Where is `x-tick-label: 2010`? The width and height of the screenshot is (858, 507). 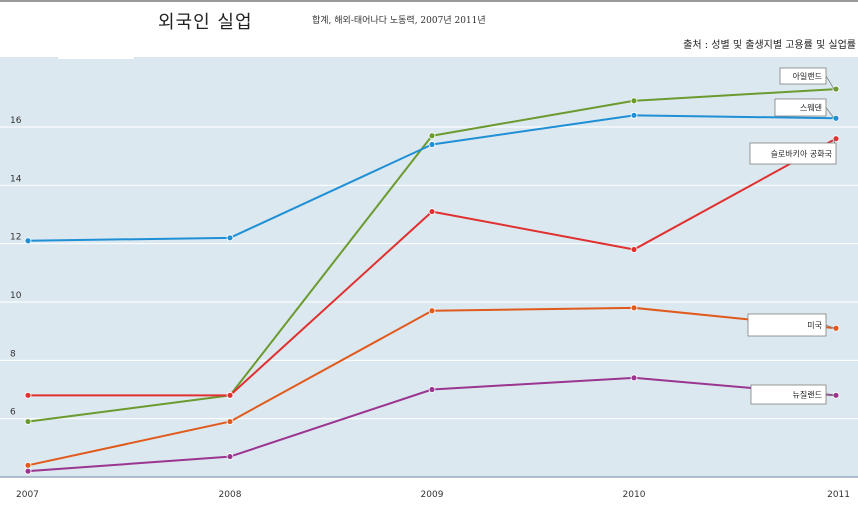 x-tick-label: 2010 is located at coordinates (634, 495).